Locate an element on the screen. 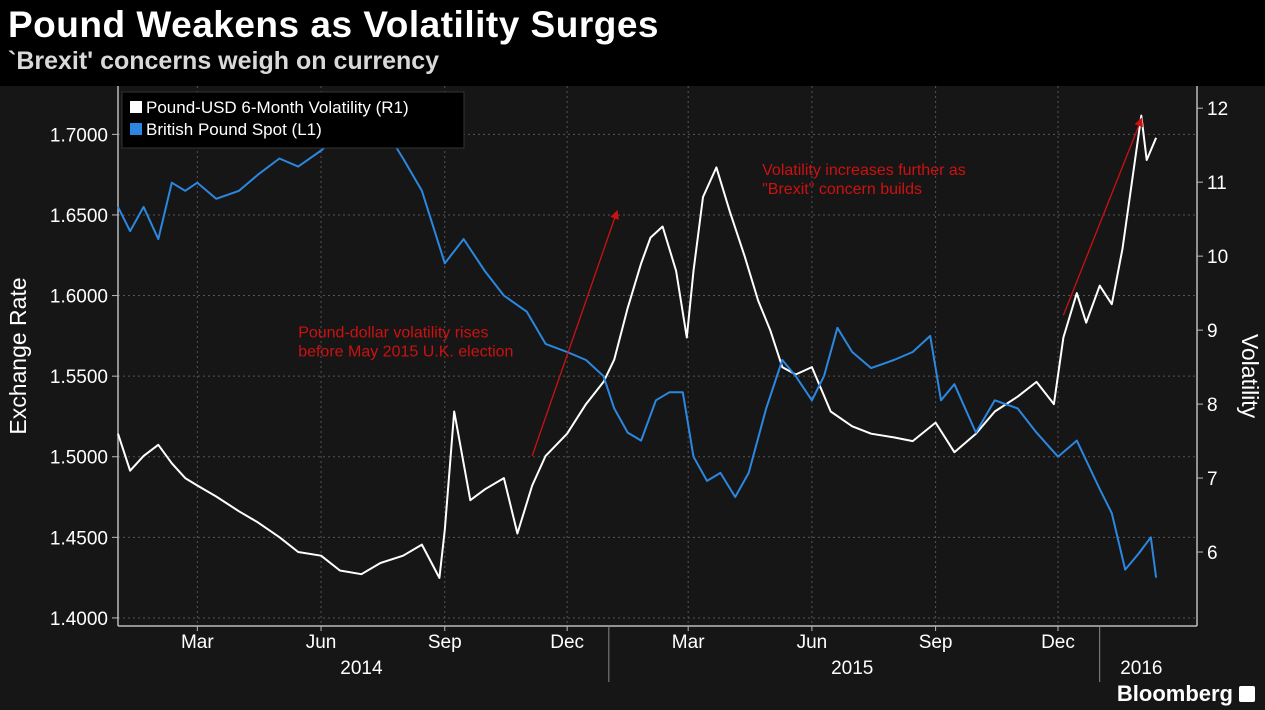 The image size is (1265, 710). right-tick-label: 7 is located at coordinates (1212, 479).